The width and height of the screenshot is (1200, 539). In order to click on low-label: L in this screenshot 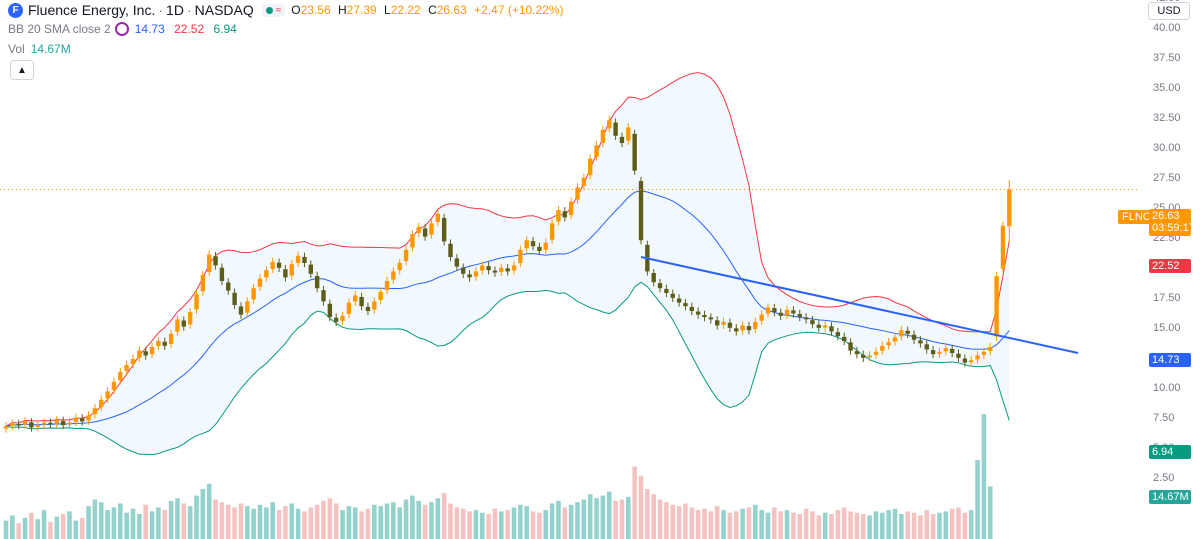, I will do `click(387, 10)`.